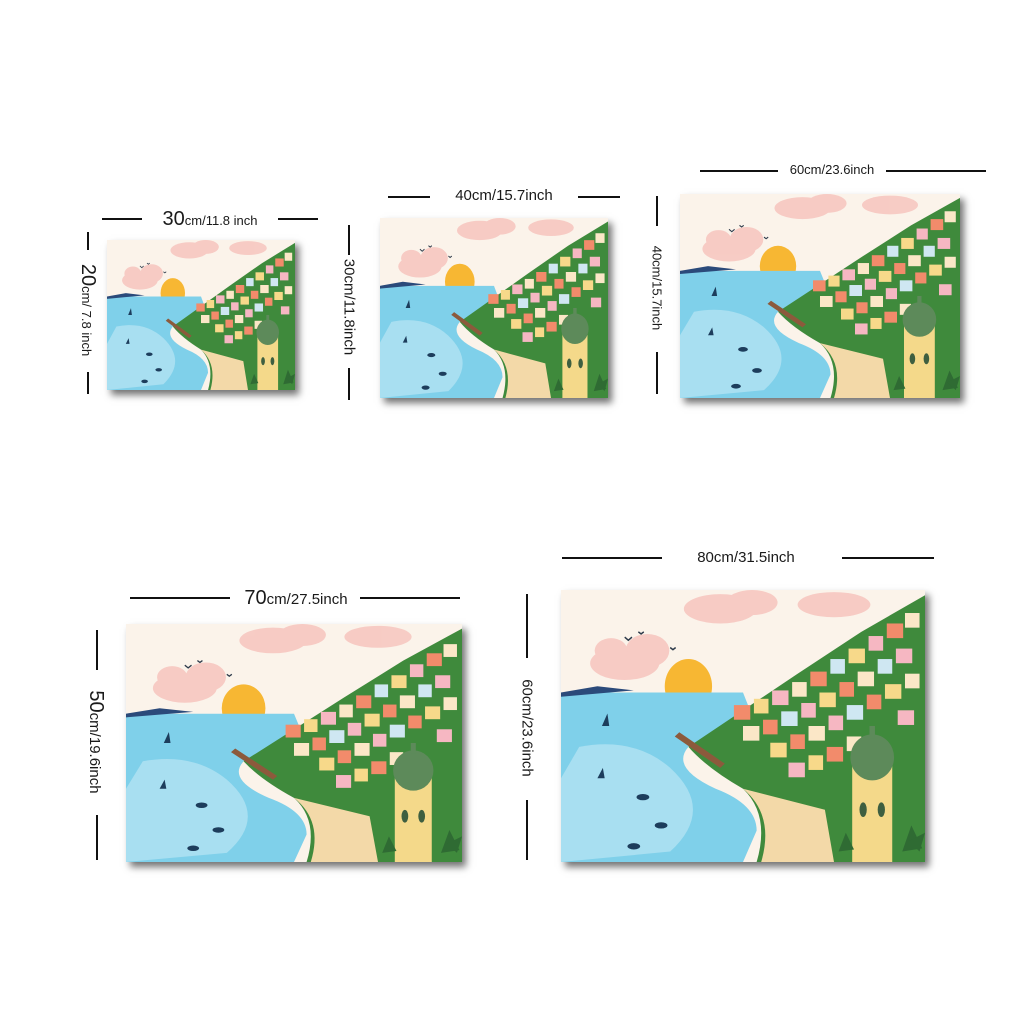  What do you see at coordinates (88, 275) in the screenshot?
I see `height-value: 20` at bounding box center [88, 275].